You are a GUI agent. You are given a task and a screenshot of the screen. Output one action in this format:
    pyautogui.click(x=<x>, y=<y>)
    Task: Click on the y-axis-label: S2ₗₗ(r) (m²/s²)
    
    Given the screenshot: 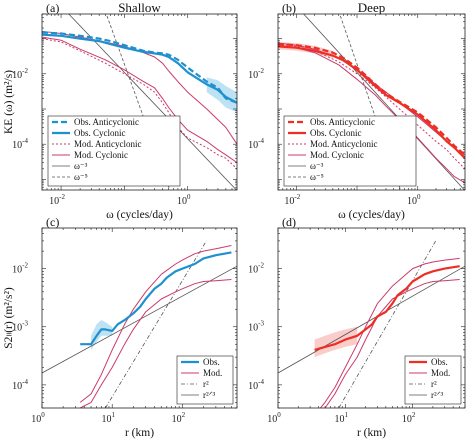 What is the action you would take?
    pyautogui.click(x=9, y=318)
    